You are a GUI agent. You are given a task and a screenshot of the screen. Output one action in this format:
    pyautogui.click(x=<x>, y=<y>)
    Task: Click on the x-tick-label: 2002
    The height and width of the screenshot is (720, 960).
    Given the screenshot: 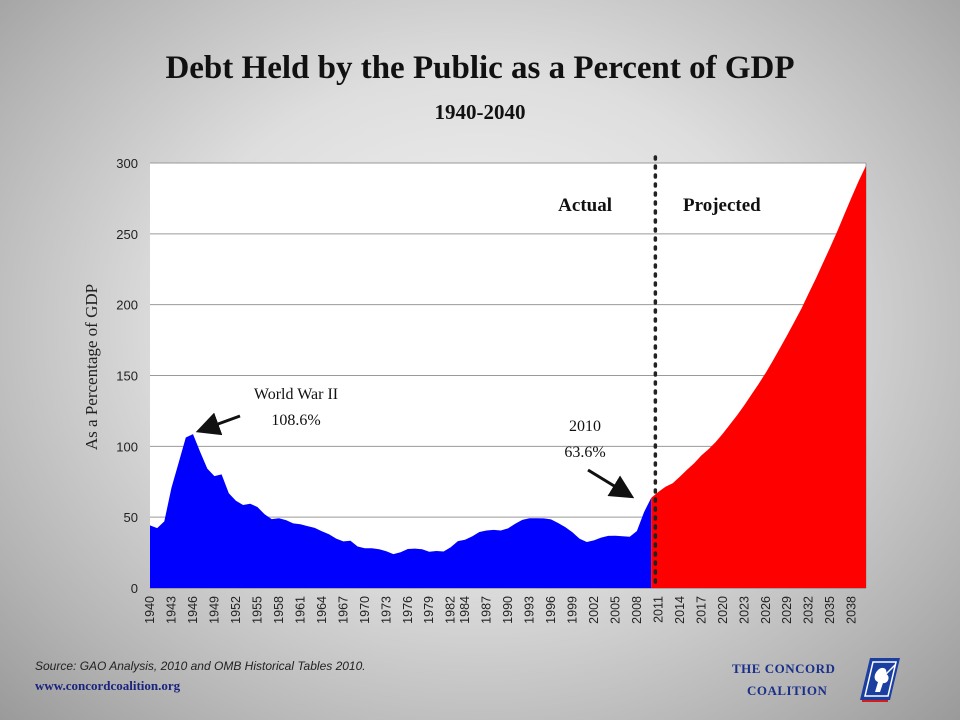 What is the action you would take?
    pyautogui.click(x=594, y=610)
    